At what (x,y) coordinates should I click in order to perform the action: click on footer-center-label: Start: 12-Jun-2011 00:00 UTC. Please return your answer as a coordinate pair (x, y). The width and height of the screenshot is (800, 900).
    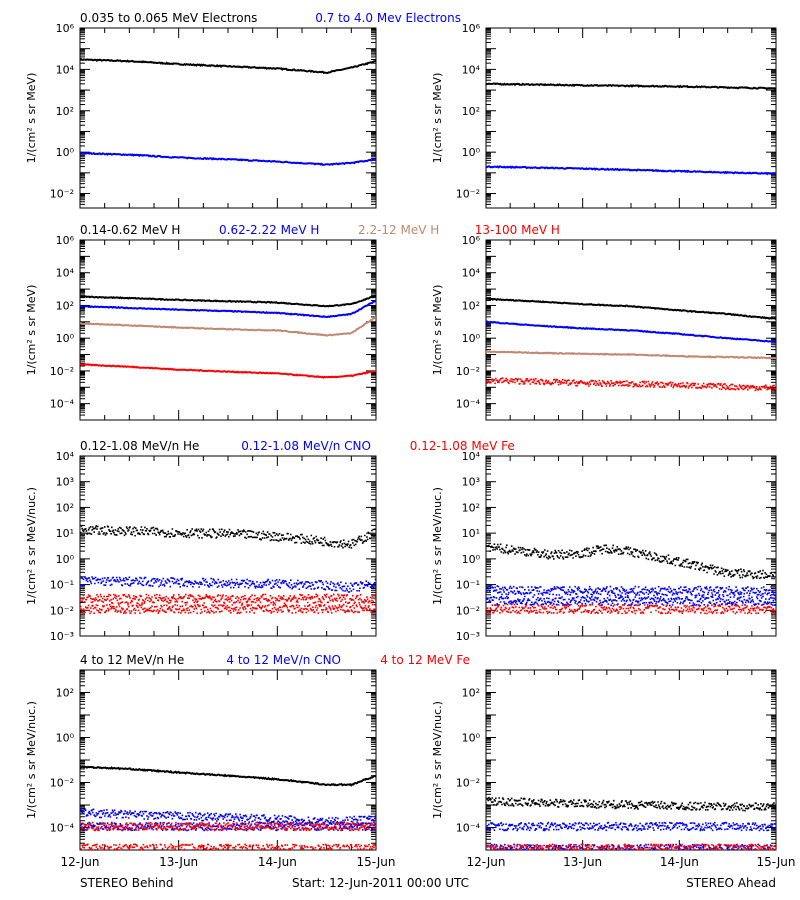
    Looking at the image, I should click on (380, 883).